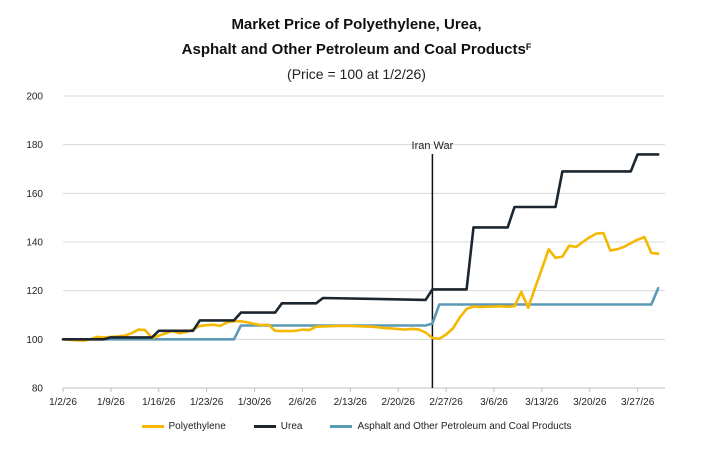 The width and height of the screenshot is (713, 459). I want to click on y-axis: 80 100 120 140 160 180 200, so click(34, 243).